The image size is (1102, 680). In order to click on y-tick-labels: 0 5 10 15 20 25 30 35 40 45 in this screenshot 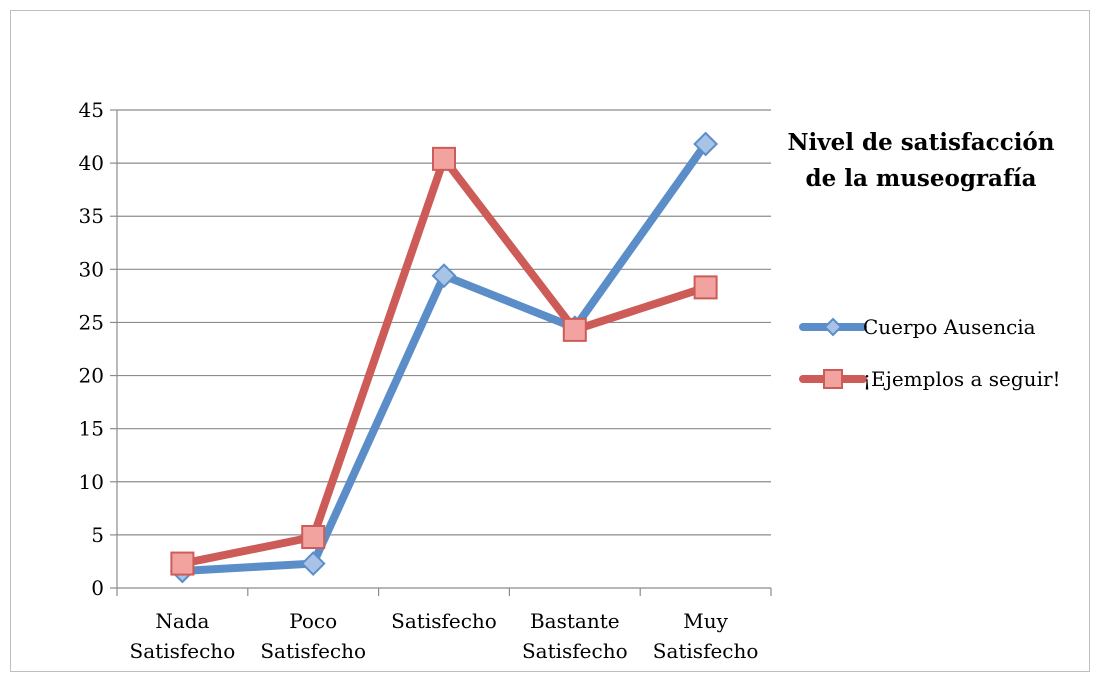, I will do `click(91, 349)`.